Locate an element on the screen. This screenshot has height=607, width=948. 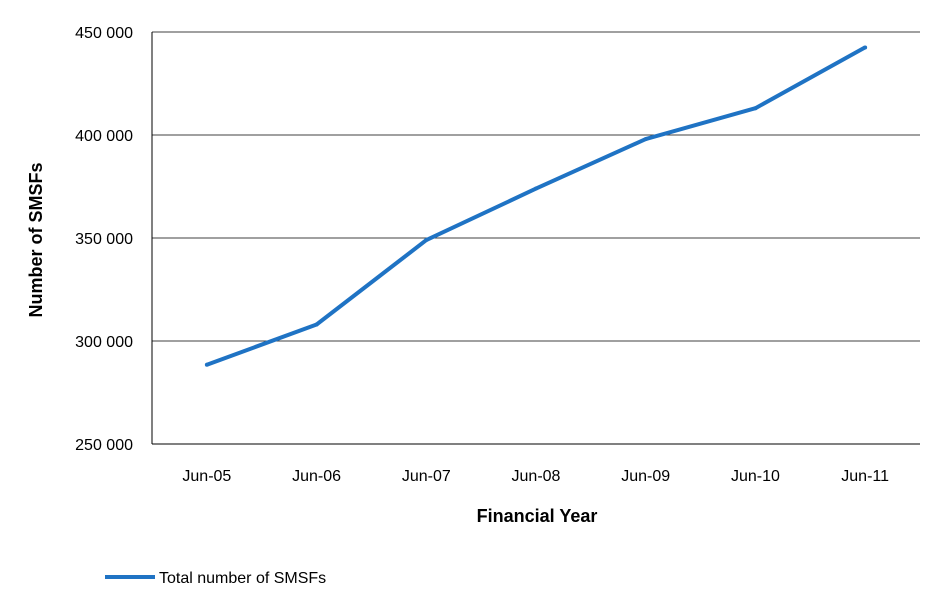
legend-label: Total number of SMSFs is located at coordinates (242, 578).